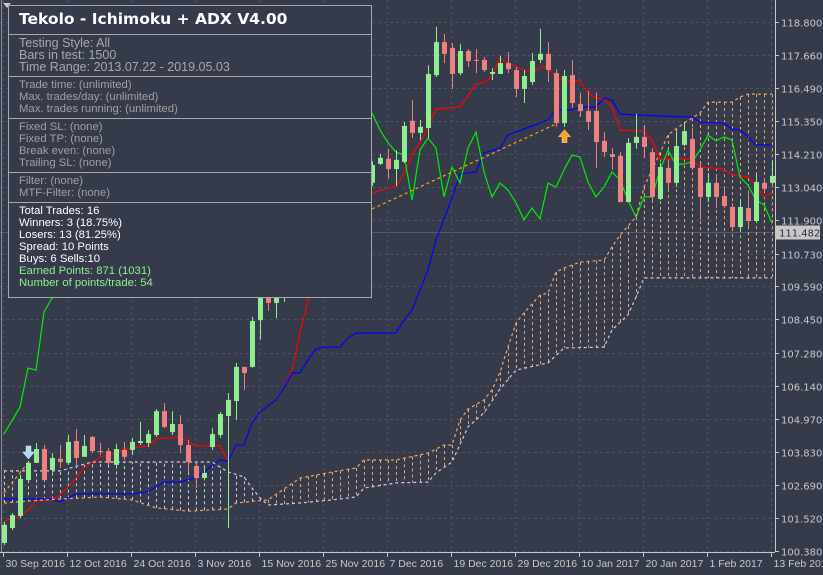  What do you see at coordinates (162, 564) in the screenshot?
I see `date-tick-label: 24 Oct 2016` at bounding box center [162, 564].